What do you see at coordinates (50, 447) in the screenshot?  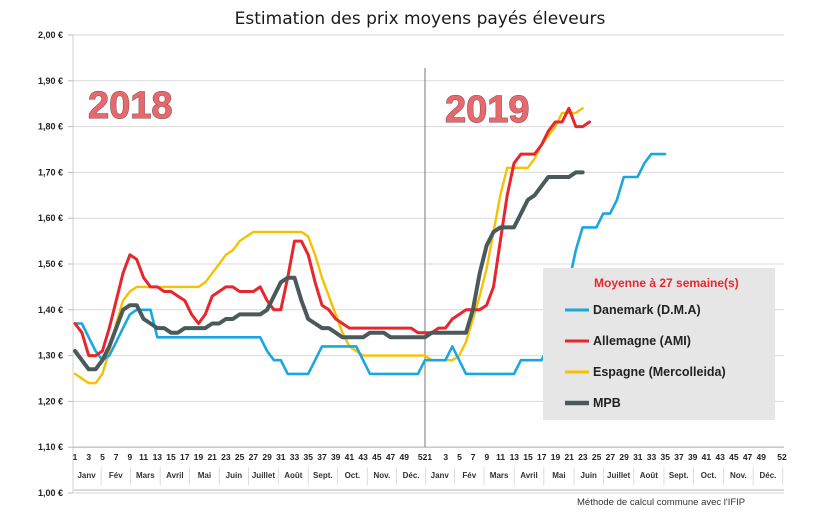 I see `y-tick-label: 1,10 €` at bounding box center [50, 447].